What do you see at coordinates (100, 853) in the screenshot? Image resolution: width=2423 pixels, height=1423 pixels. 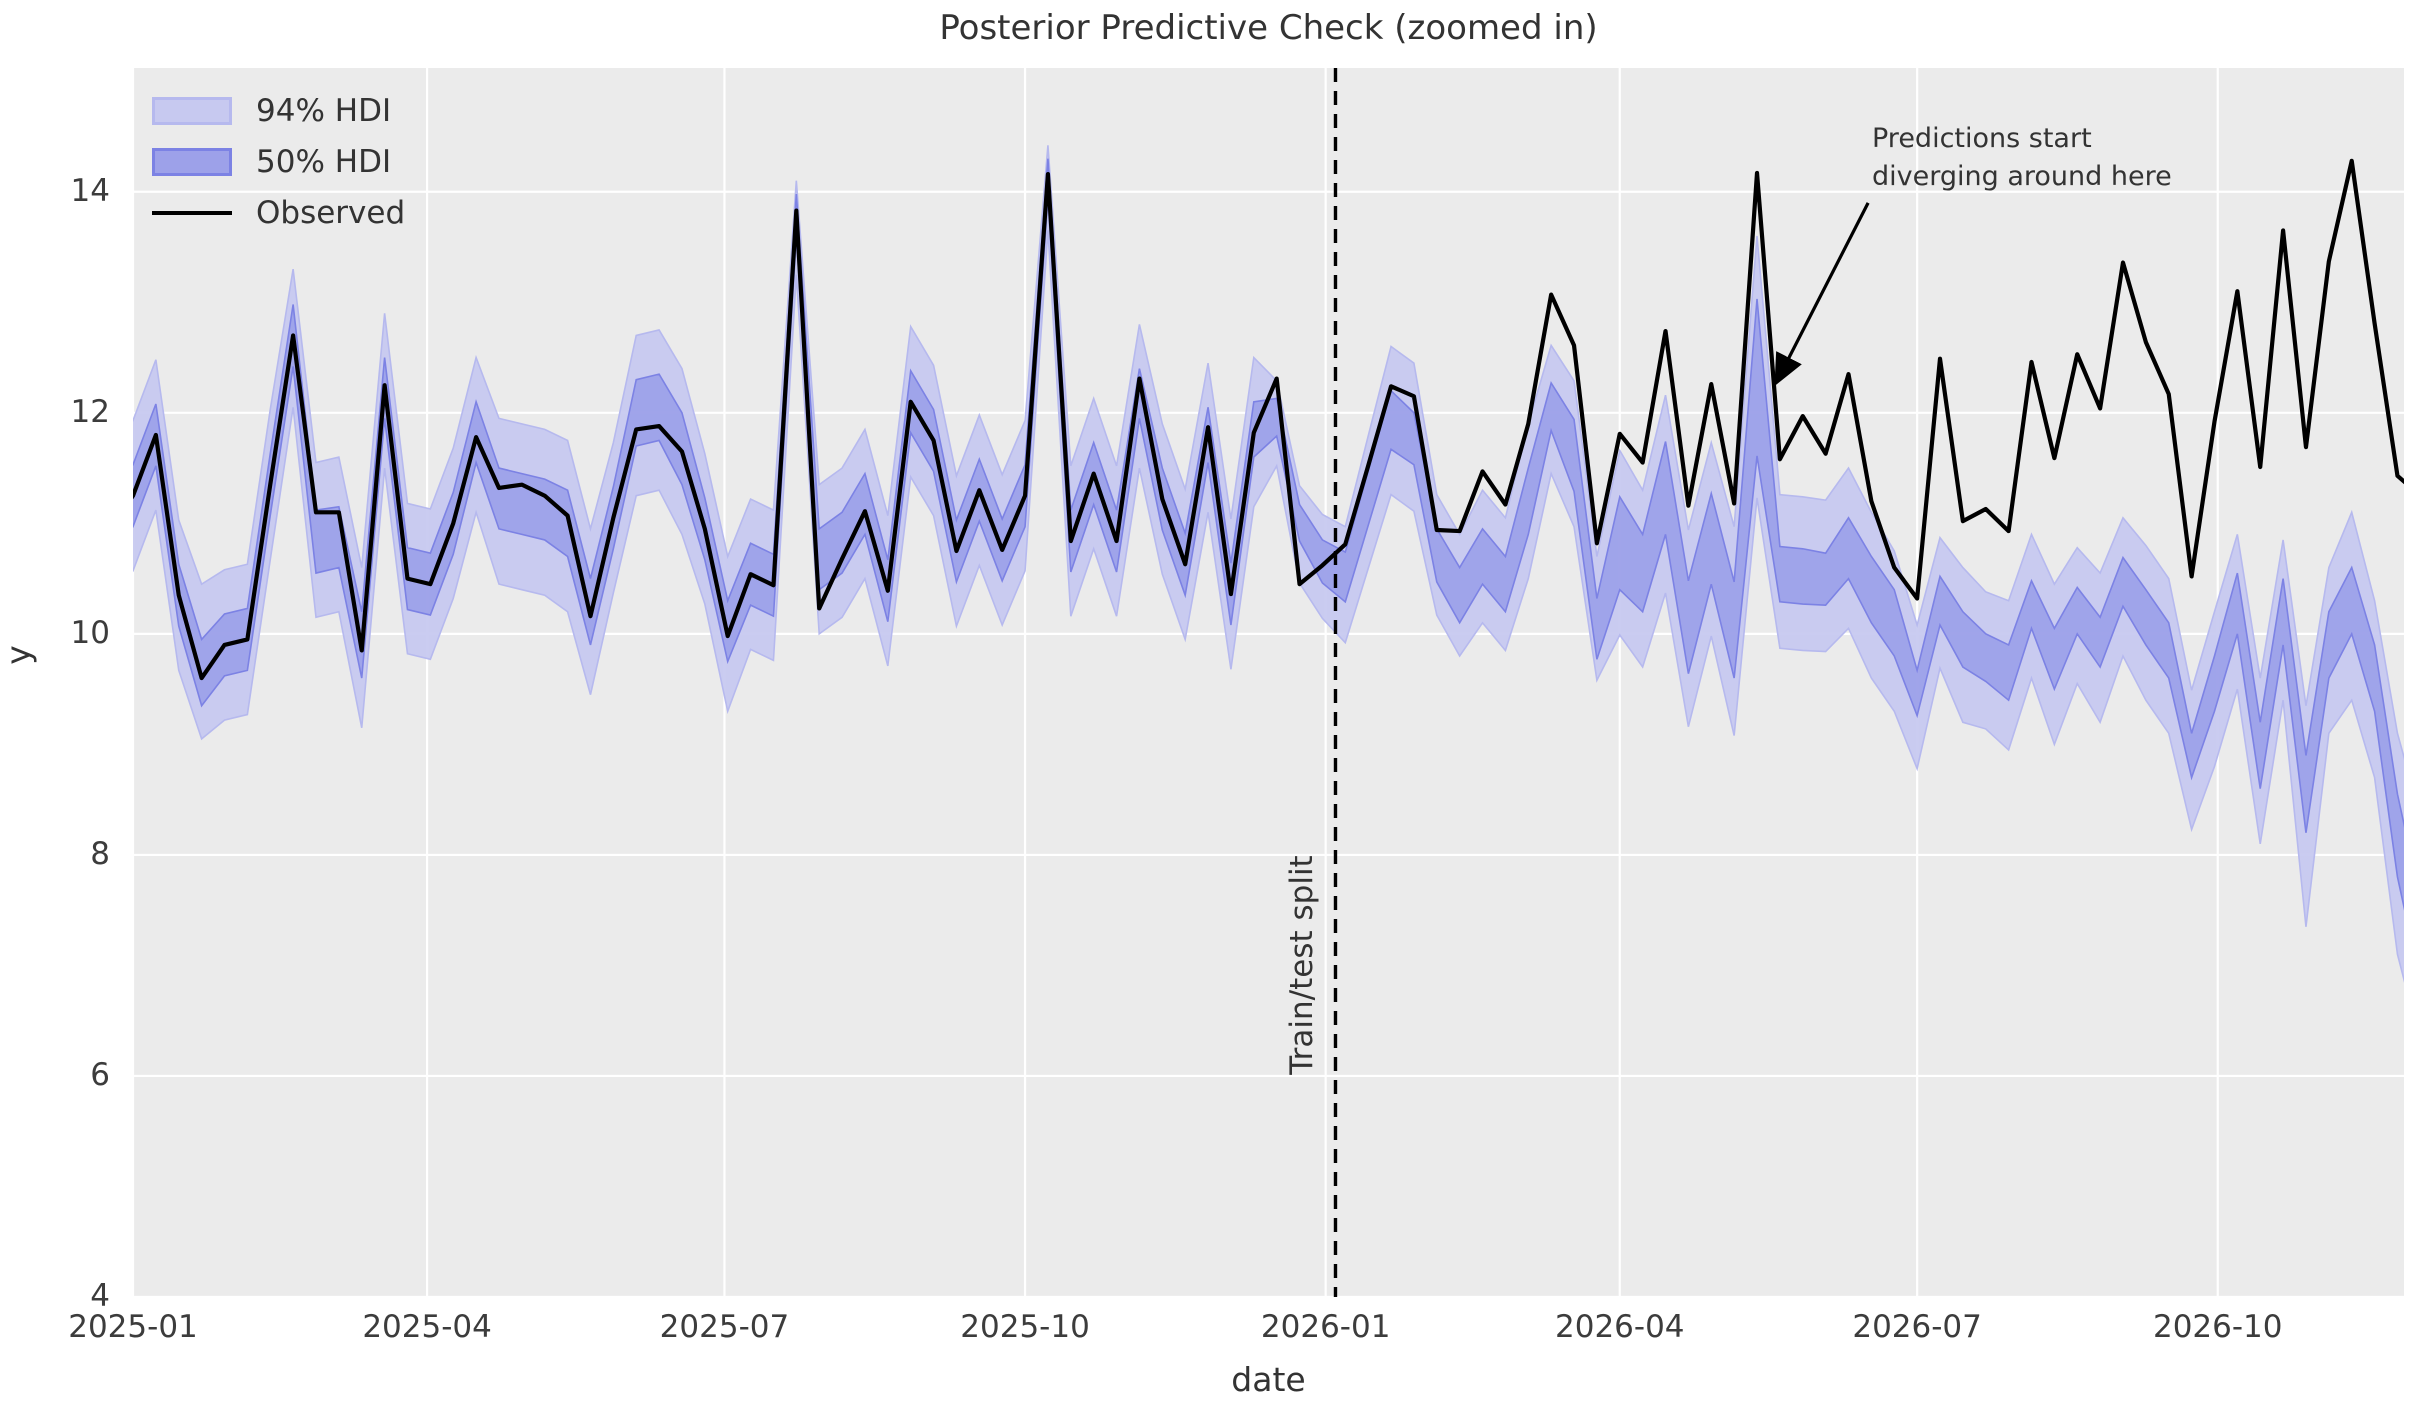 I see `y-tick-label: 8` at bounding box center [100, 853].